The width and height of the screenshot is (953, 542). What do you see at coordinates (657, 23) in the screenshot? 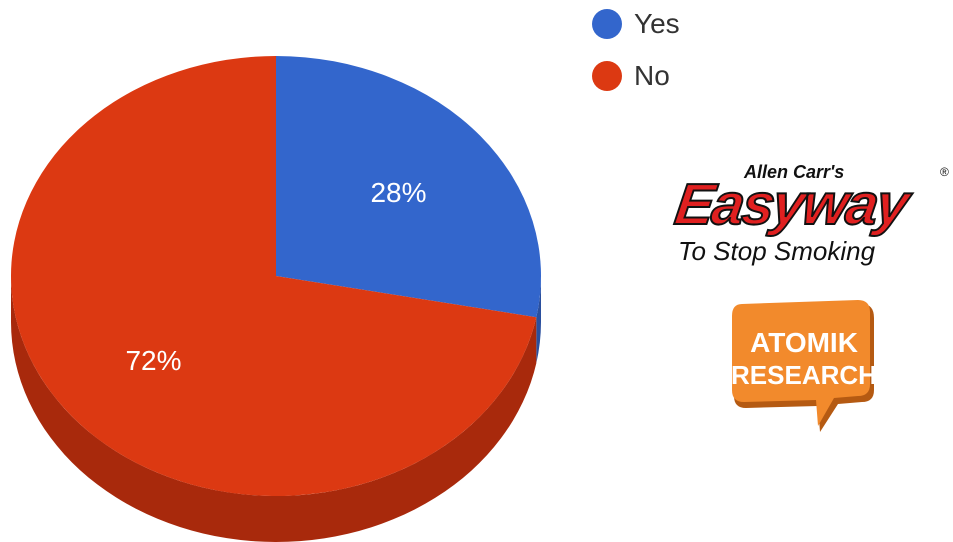
I see `legend-label-yes: Yes` at bounding box center [657, 23].